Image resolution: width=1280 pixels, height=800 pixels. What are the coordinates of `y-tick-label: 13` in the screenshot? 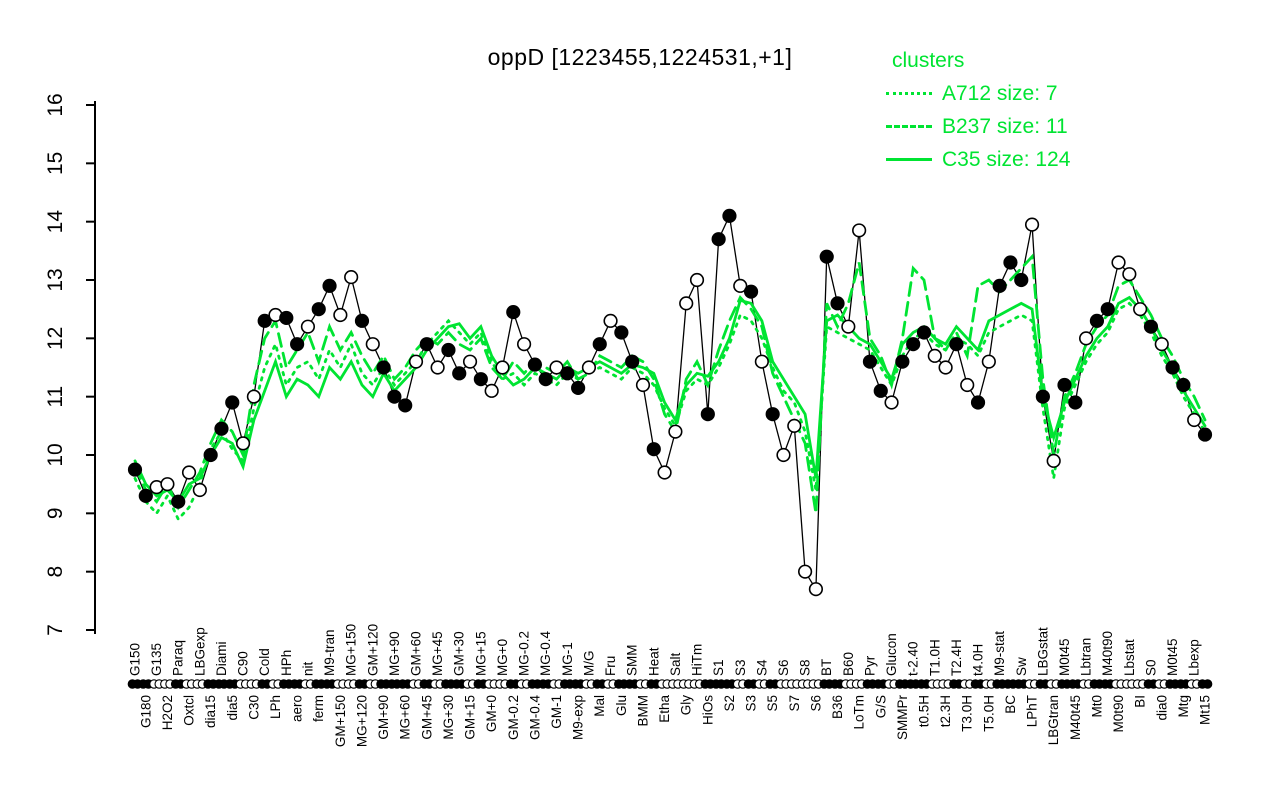 It's located at (55, 279).